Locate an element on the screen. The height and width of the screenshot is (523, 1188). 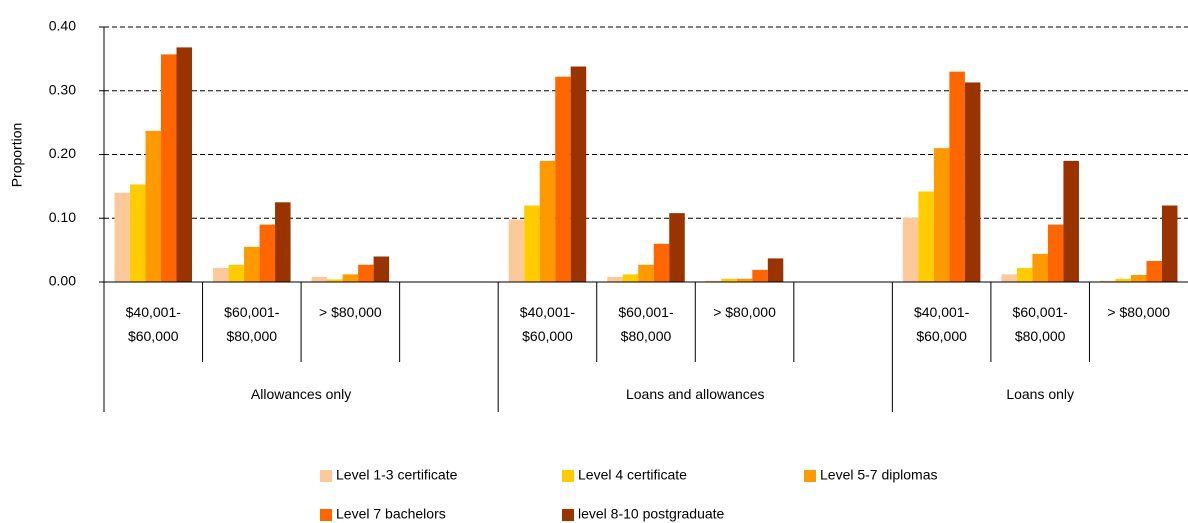
y-tick-label: 0.30 is located at coordinates (62, 89).